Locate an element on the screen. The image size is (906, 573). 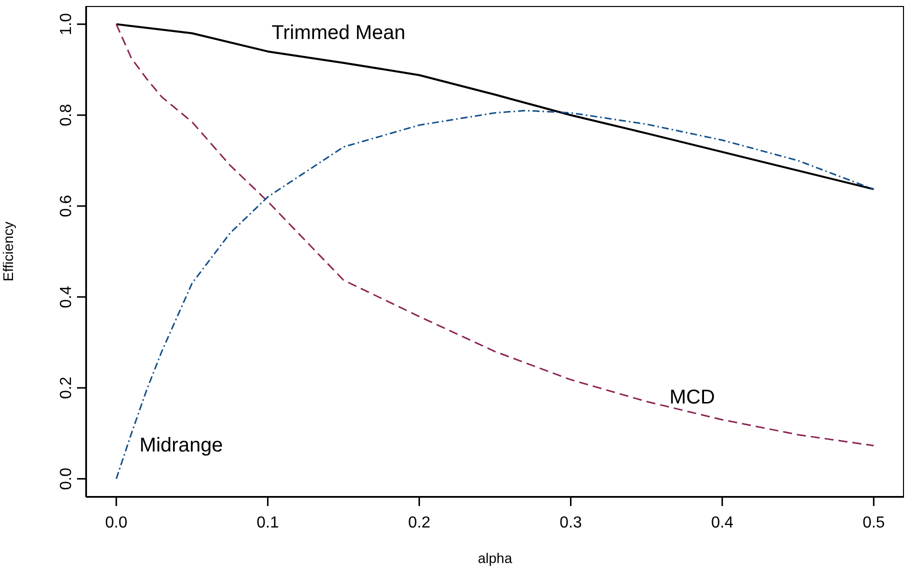
y-tick-label: 0.0 is located at coordinates (66, 479).